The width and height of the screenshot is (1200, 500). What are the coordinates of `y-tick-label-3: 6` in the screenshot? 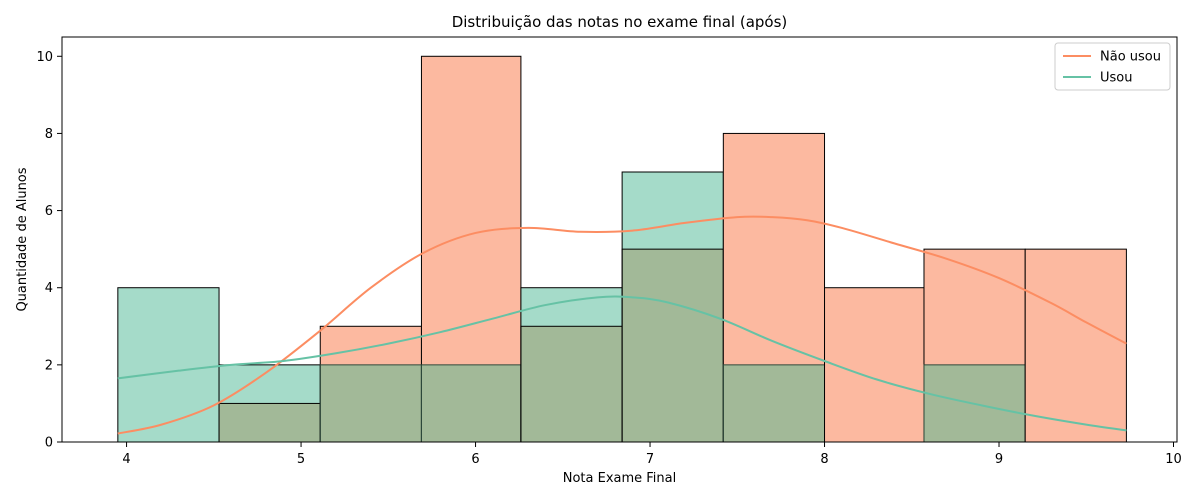 It's located at (49, 211).